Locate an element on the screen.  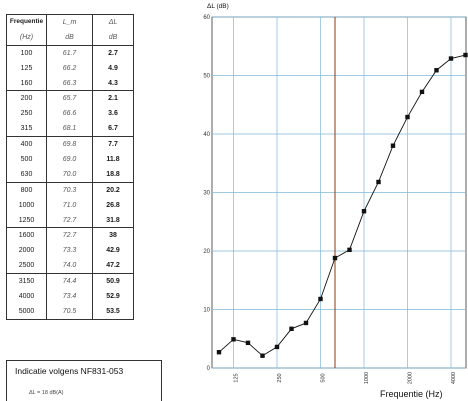
x-tick-labels: 125 250 500 1000 2000 4000 is located at coordinates (346, 378).